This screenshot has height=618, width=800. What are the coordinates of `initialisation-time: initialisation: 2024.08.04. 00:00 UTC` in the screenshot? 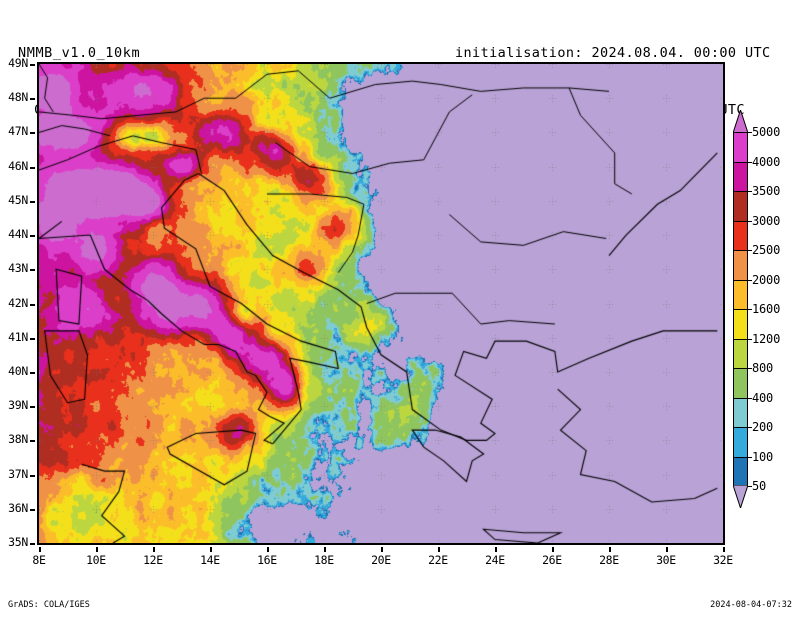 It's located at (613, 53).